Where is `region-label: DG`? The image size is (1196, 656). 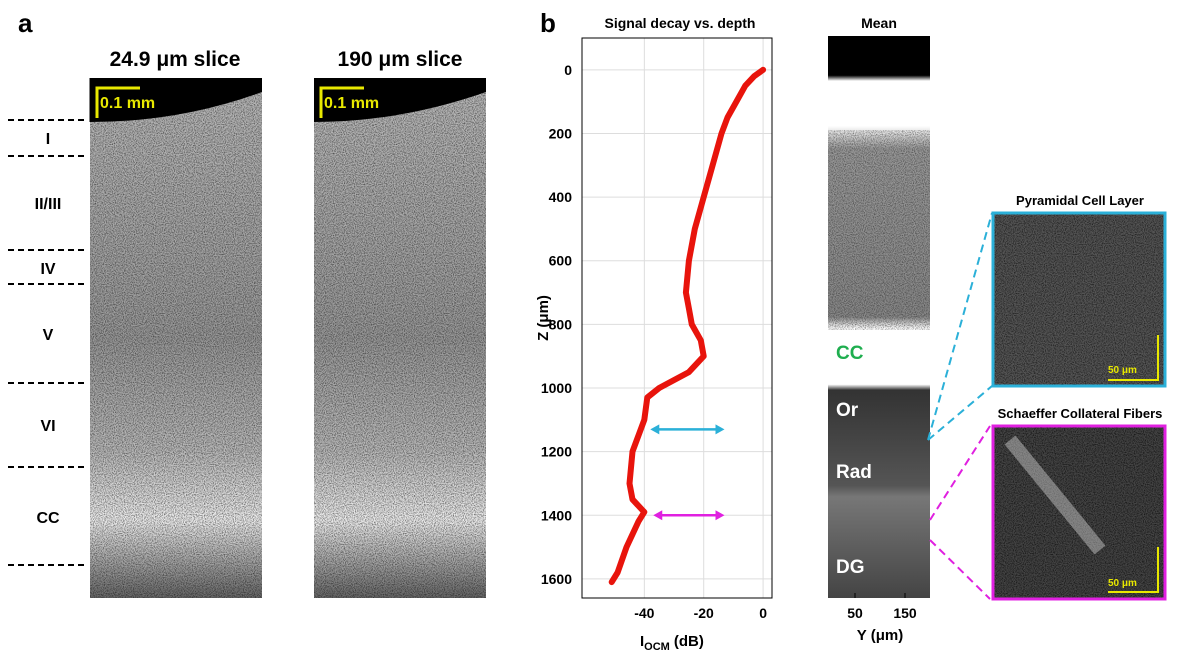
region-label: DG is located at coordinates (850, 567).